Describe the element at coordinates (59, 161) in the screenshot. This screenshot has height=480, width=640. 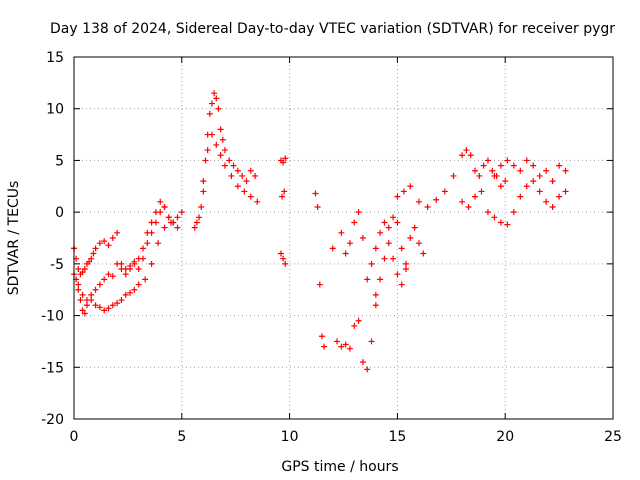
I see `y-tick-label: 5` at that location.